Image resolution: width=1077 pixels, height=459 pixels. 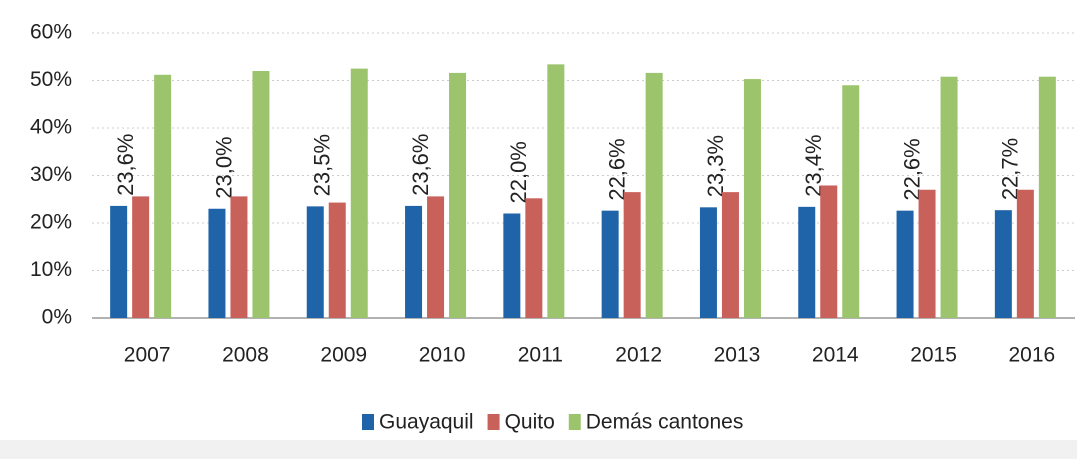 I want to click on y-tick-label: 10%, so click(x=51, y=269).